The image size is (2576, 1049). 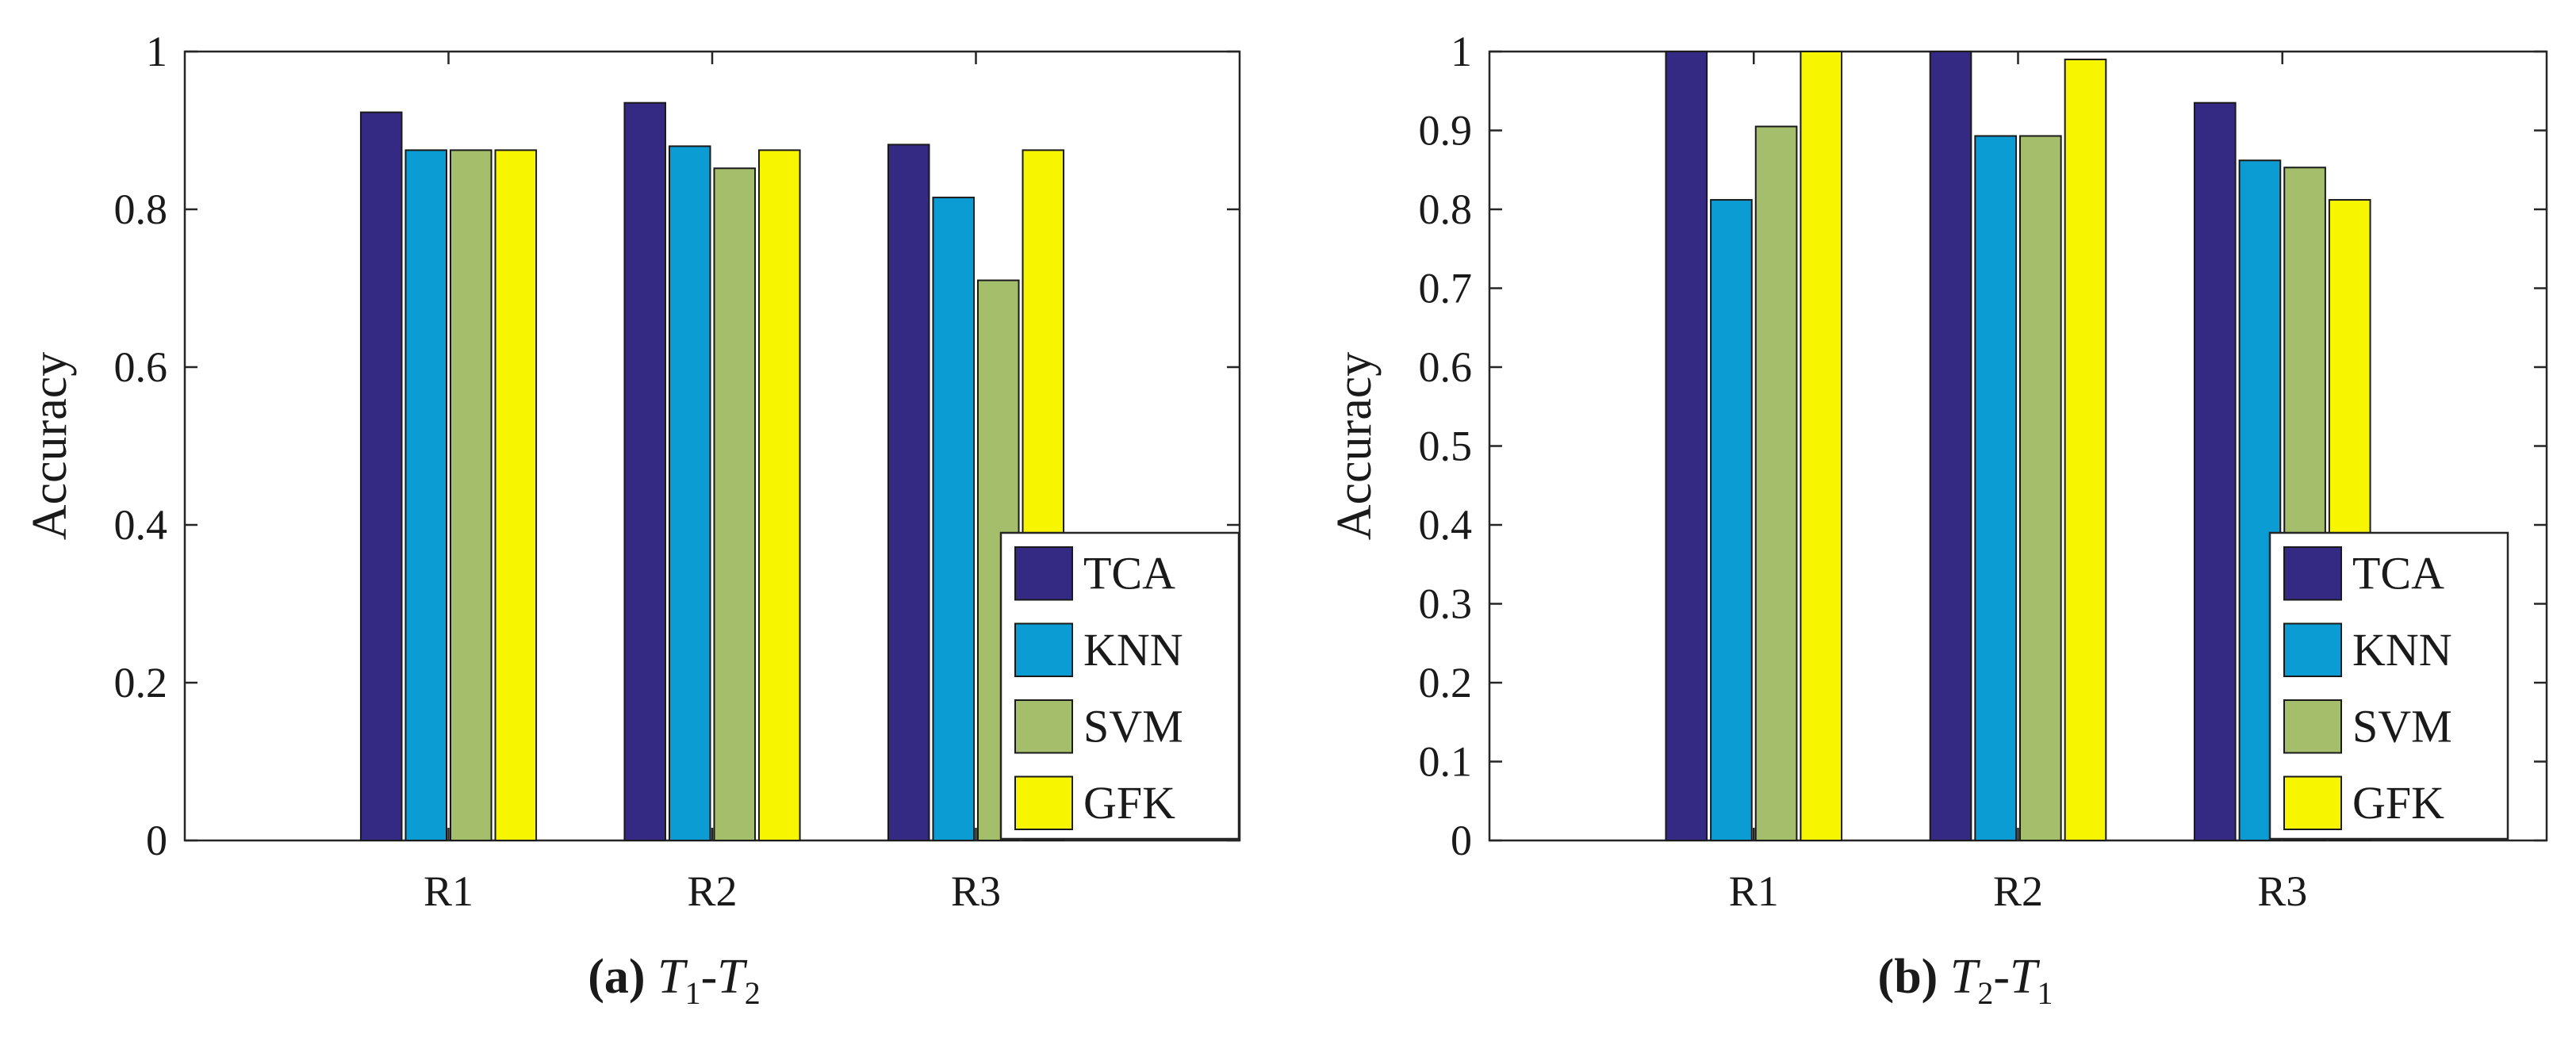 I want to click on panel-b-legend-label-tca: TCA, so click(x=2398, y=573).